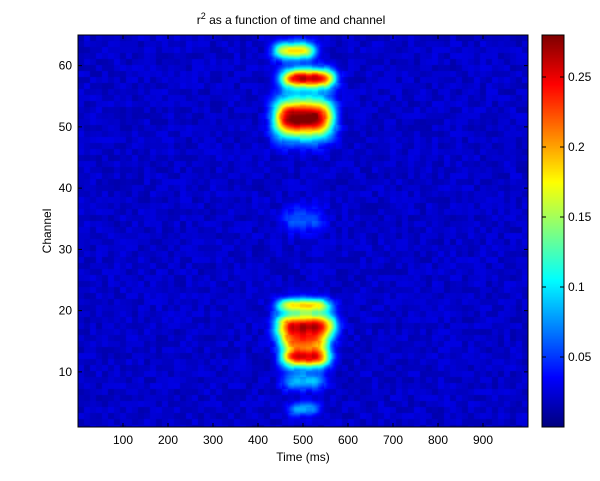 The height and width of the screenshot is (481, 600). What do you see at coordinates (576, 287) in the screenshot?
I see `colorbar-tick-label: 0.1` at bounding box center [576, 287].